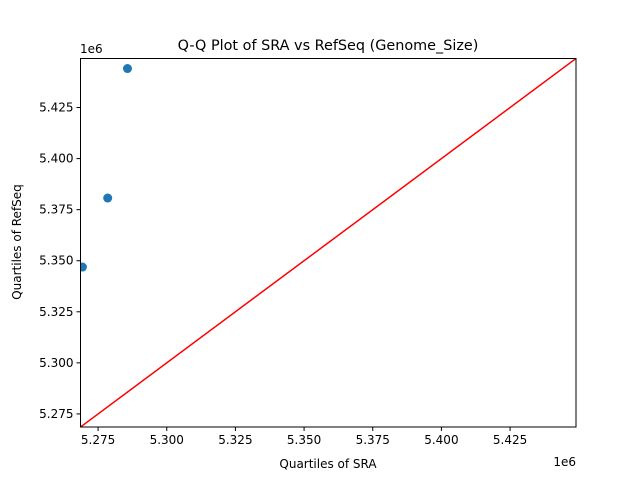  I want to click on x-tick-label: 5.375, so click(373, 440).